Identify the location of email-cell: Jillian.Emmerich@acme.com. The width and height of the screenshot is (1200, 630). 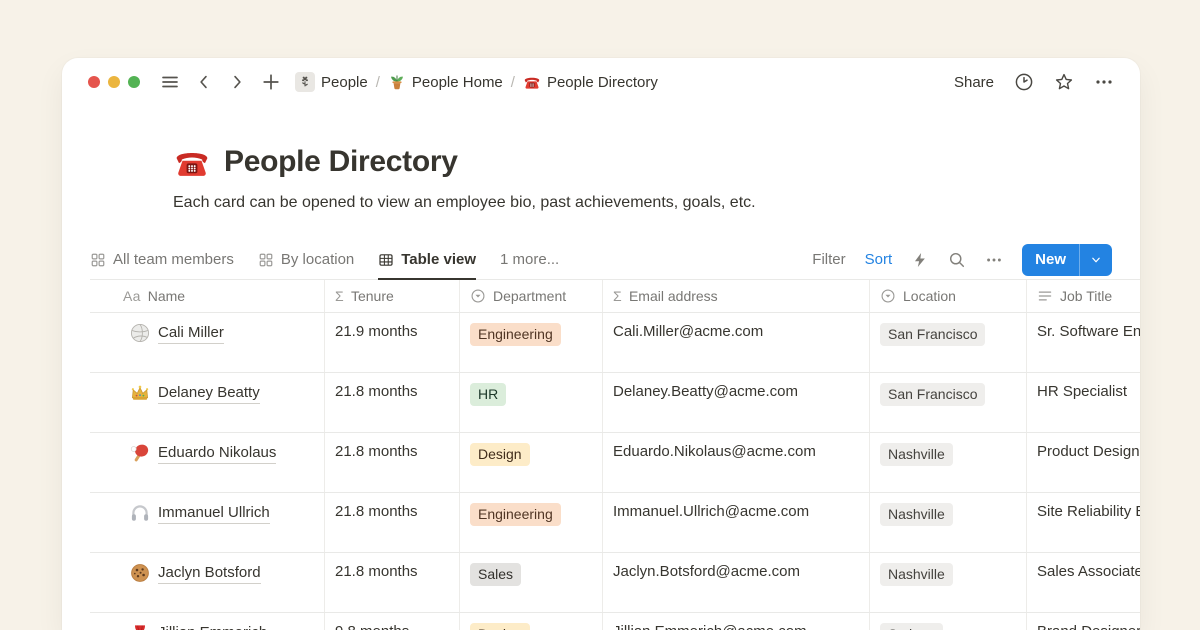
(736, 621).